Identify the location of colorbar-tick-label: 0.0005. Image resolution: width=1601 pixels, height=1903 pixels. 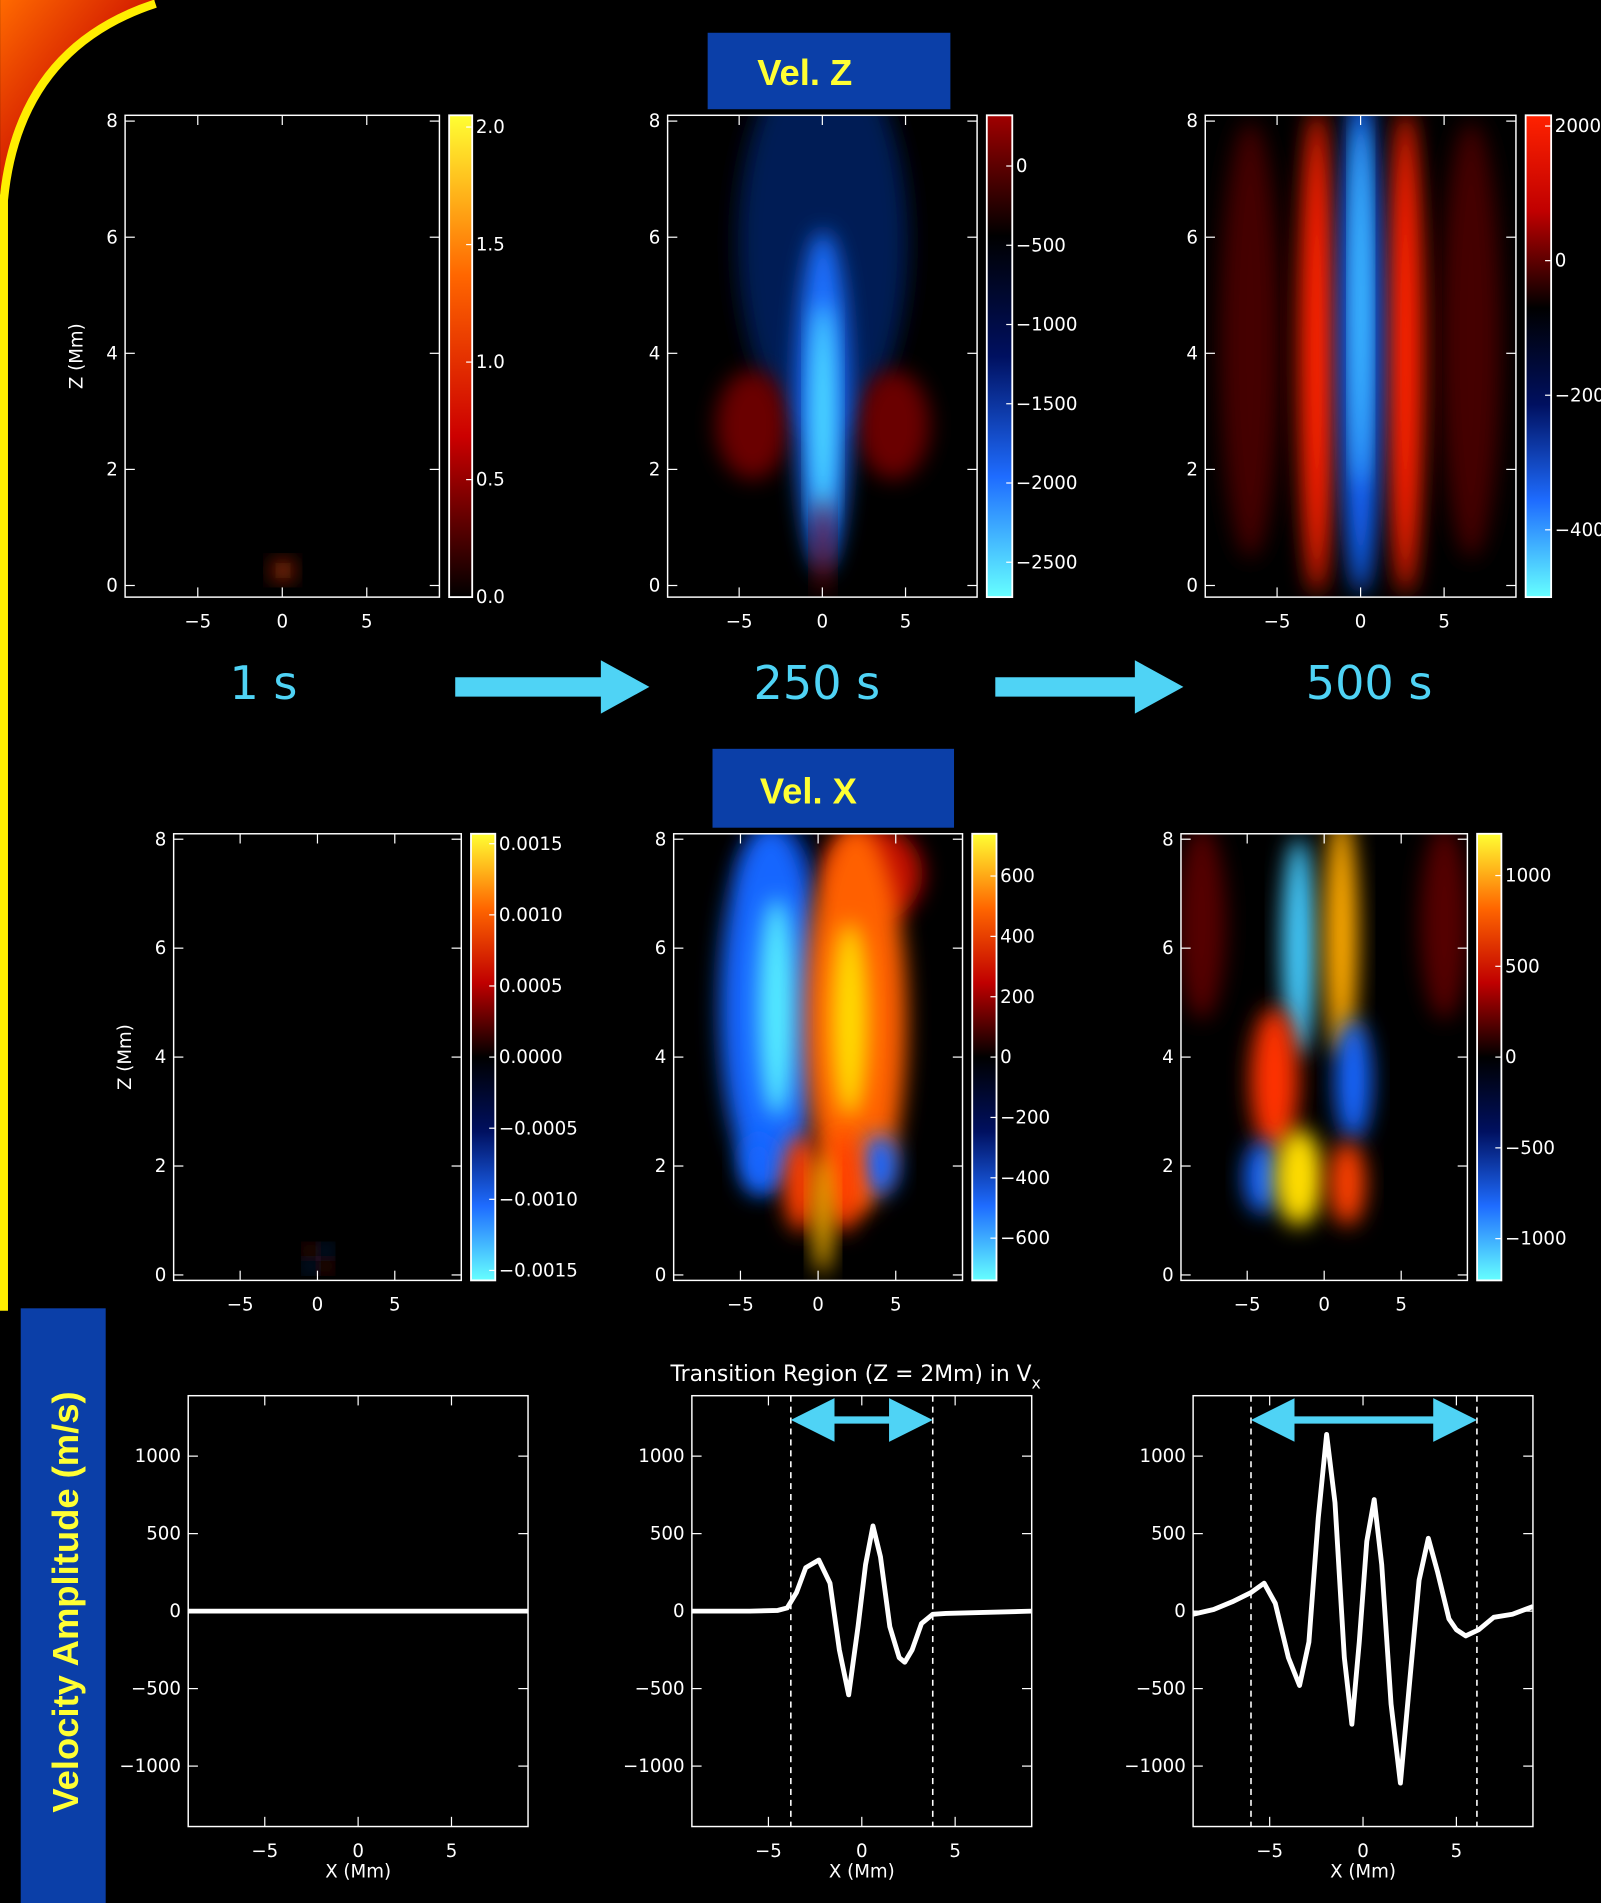
(531, 986).